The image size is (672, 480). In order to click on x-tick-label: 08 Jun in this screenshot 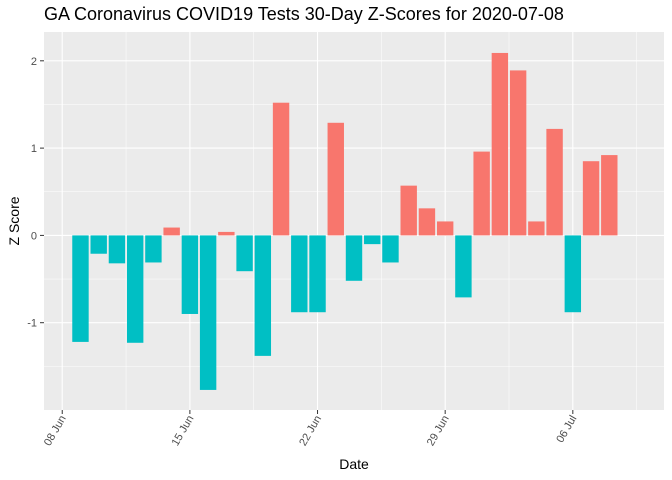, I will do `click(55, 431)`.